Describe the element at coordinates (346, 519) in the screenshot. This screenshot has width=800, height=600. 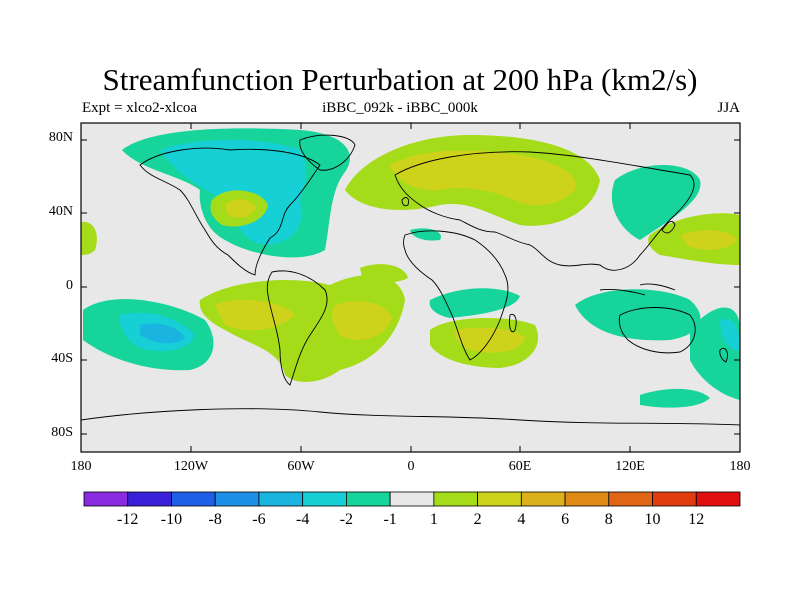
I see `colorbar-label-5: -2` at that location.